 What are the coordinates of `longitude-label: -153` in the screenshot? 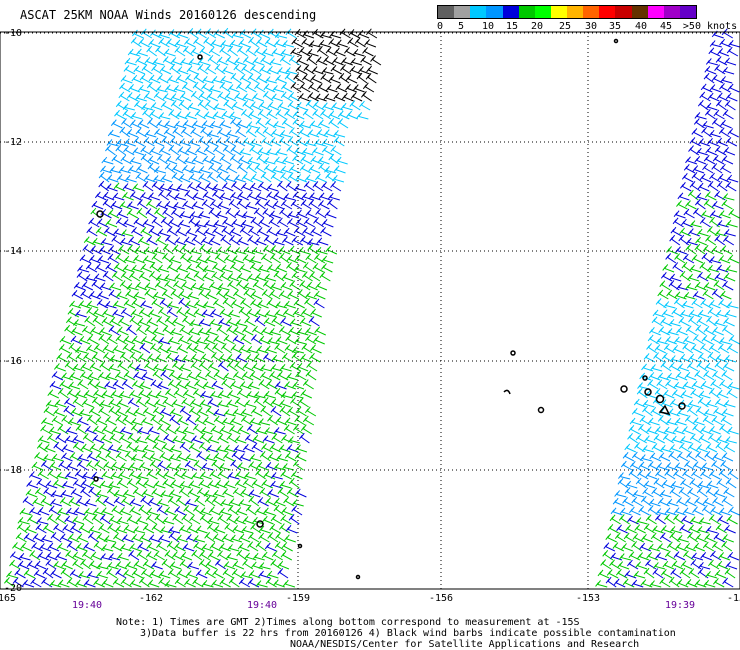 It's located at (588, 598).